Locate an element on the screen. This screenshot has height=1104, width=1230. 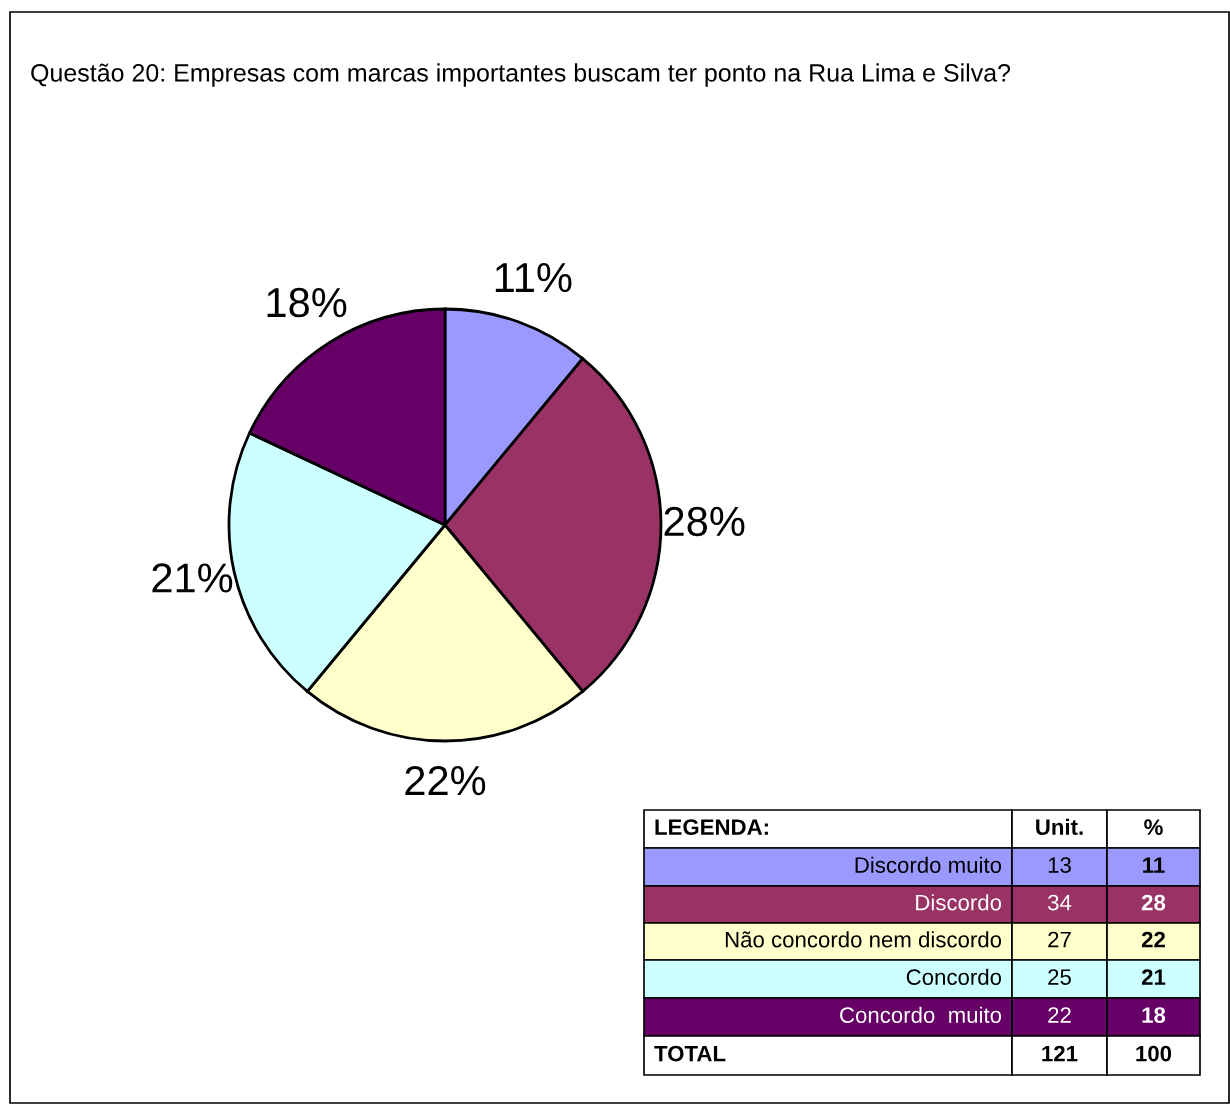
legend-label: Concordo is located at coordinates (954, 976).